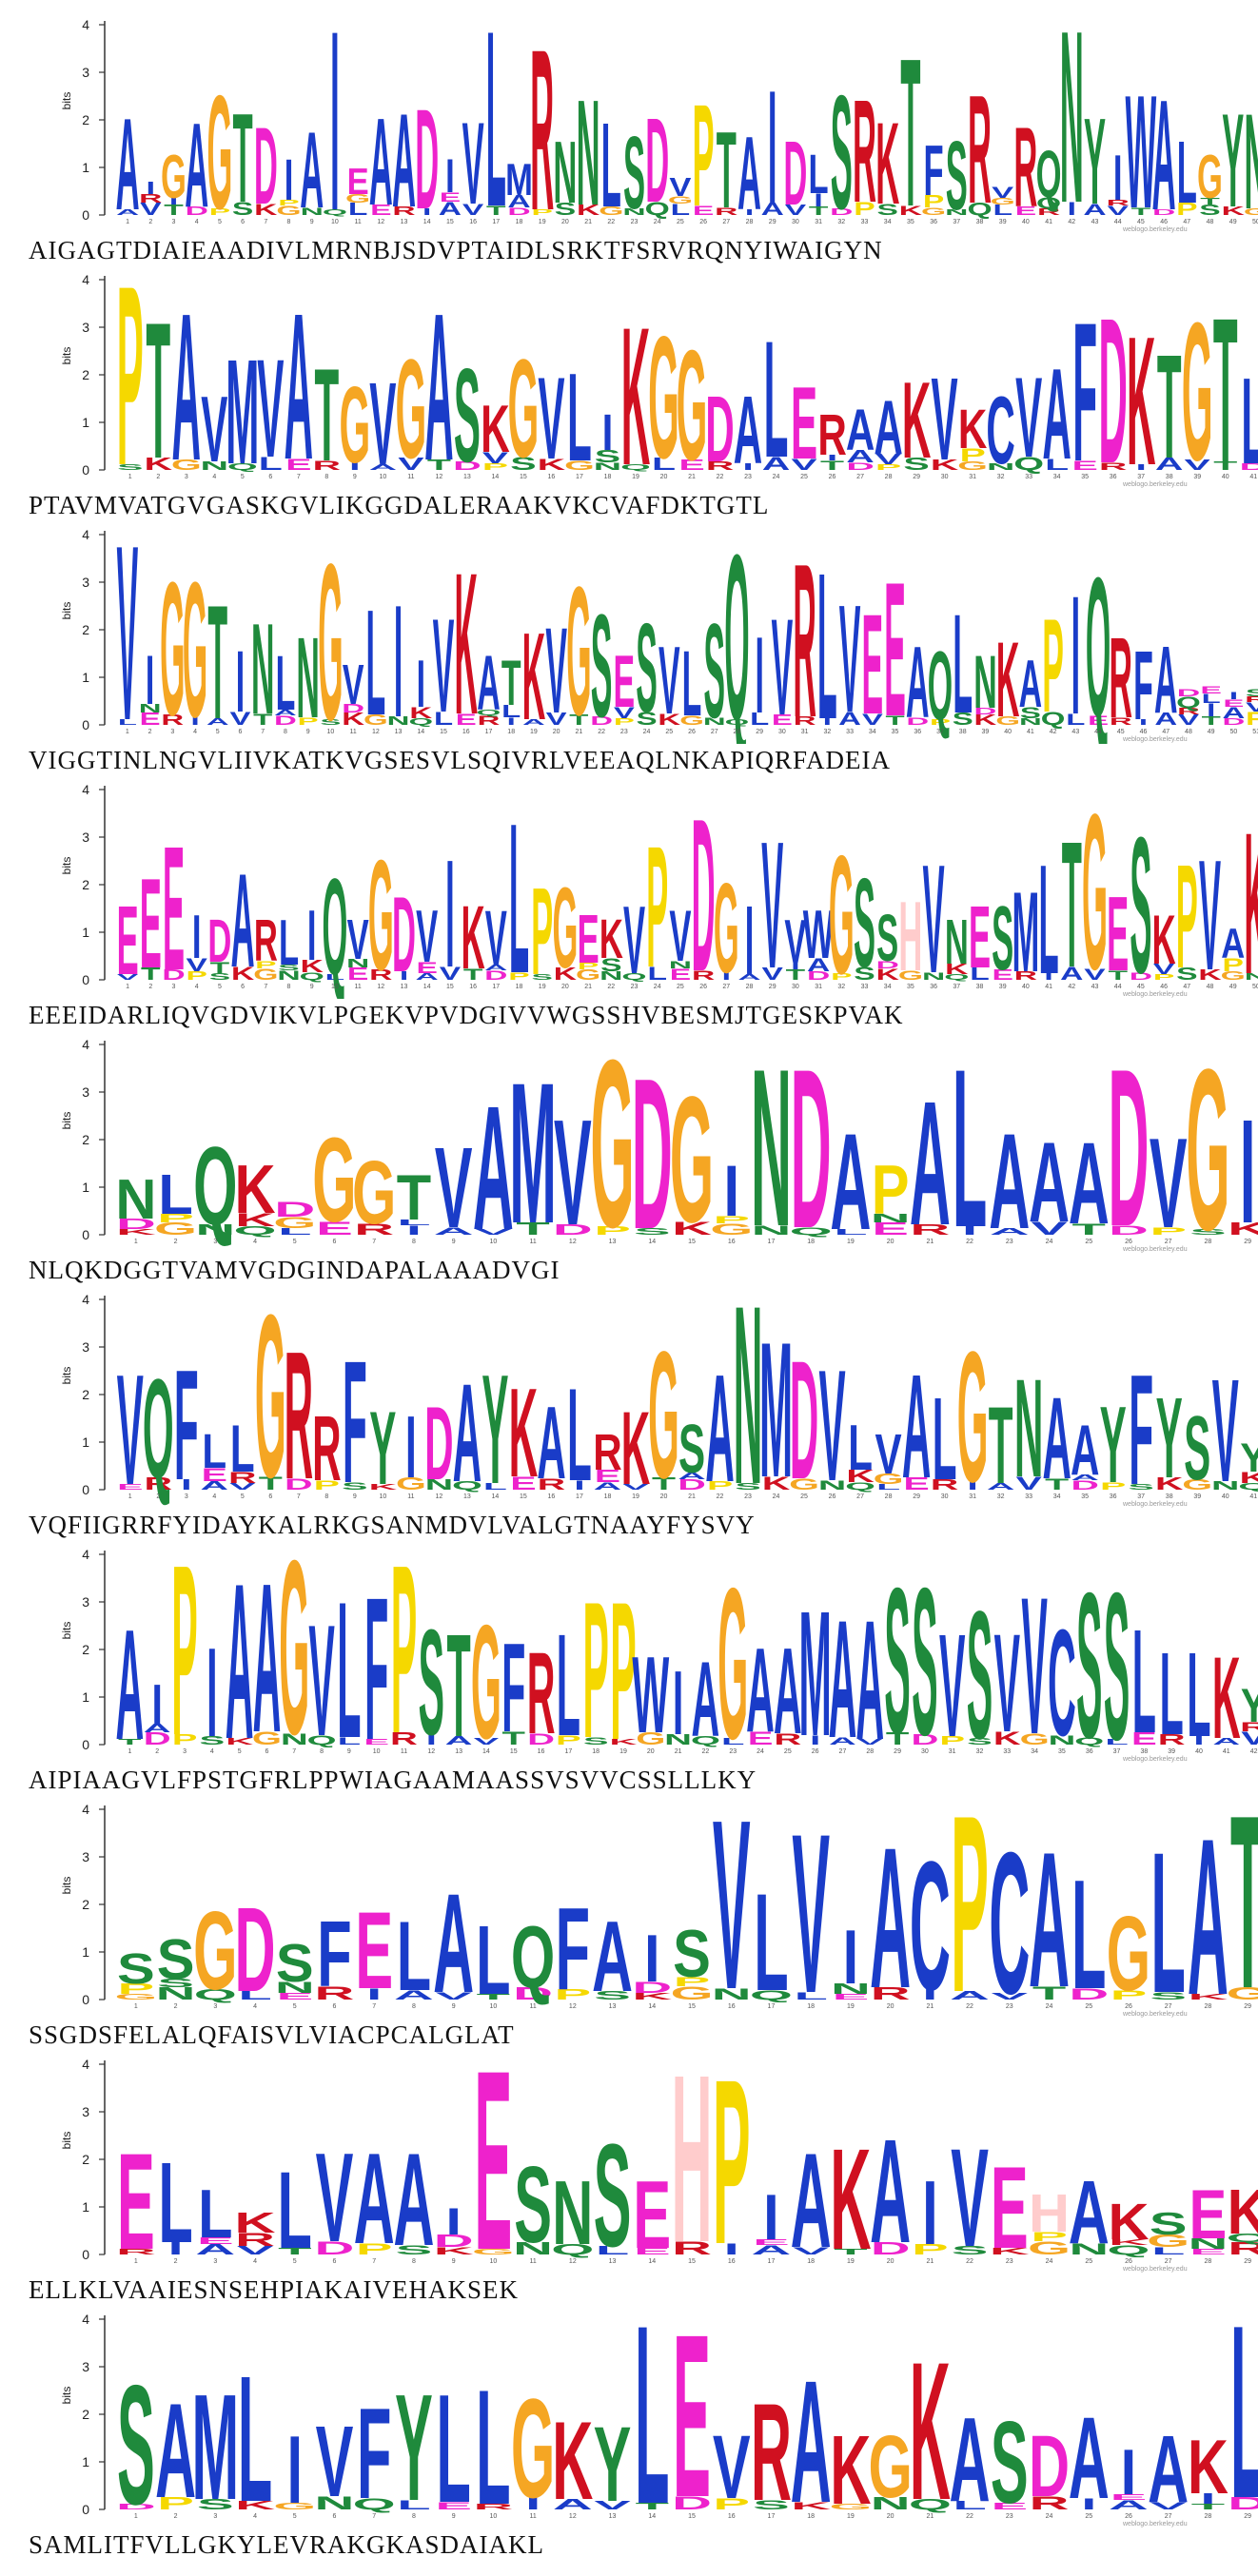 This screenshot has width=1258, height=2576. What do you see at coordinates (811, 2262) in the screenshot?
I see `x-tick-label: 18` at bounding box center [811, 2262].